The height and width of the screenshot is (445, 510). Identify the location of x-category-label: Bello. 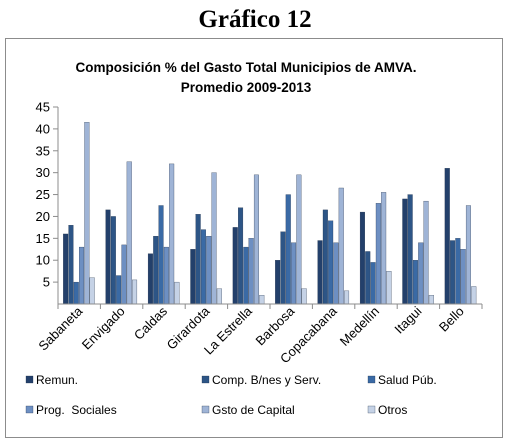
(451, 319).